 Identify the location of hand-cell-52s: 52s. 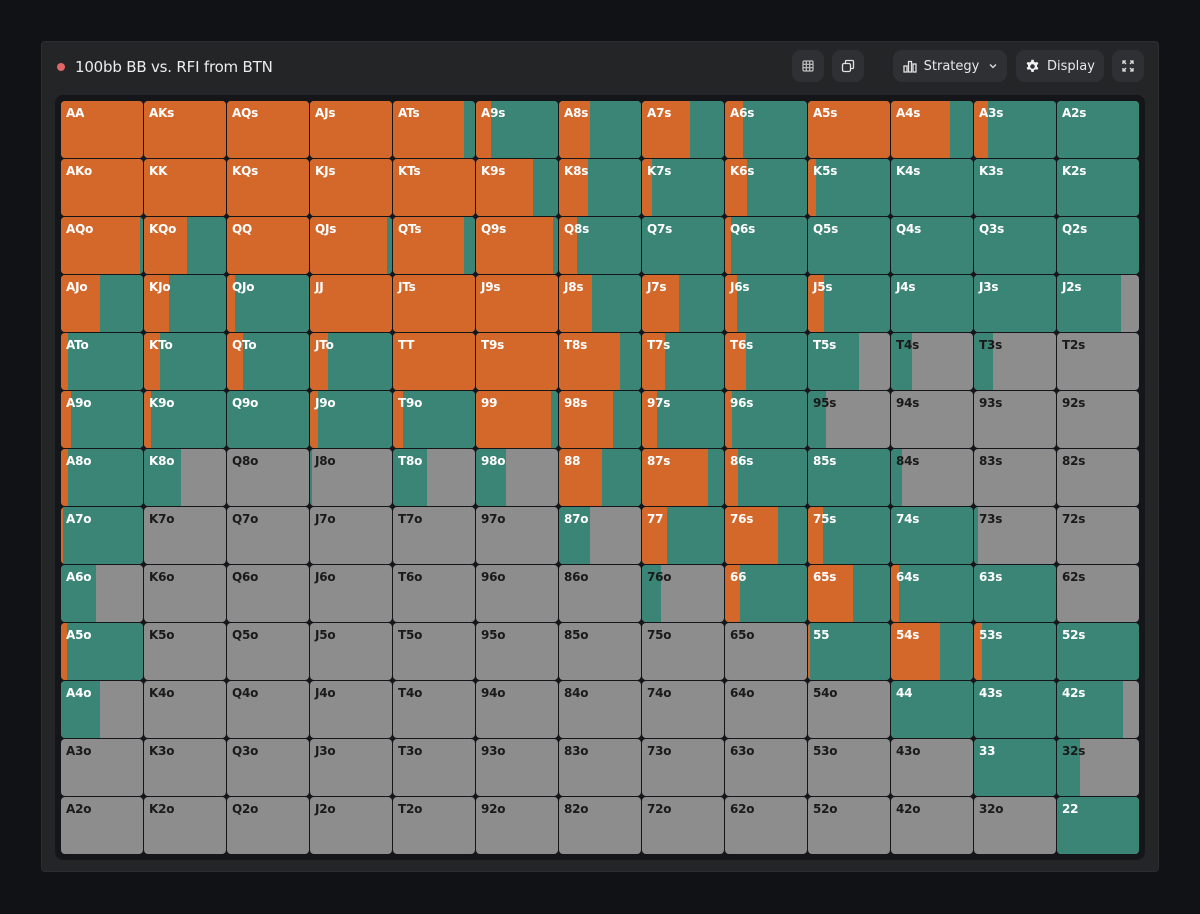
(1098, 651).